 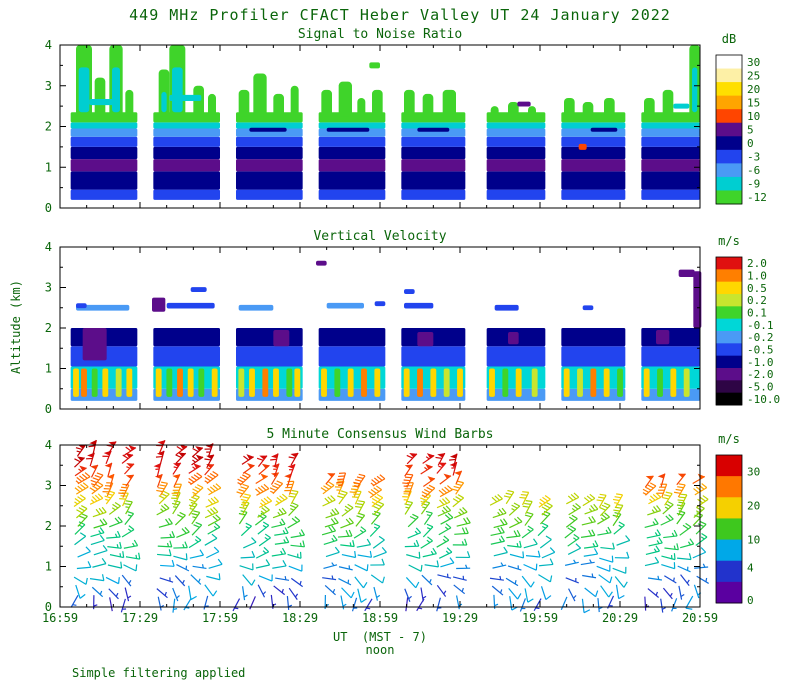 I want to click on svg-text: 16:59, so click(x=60, y=618).